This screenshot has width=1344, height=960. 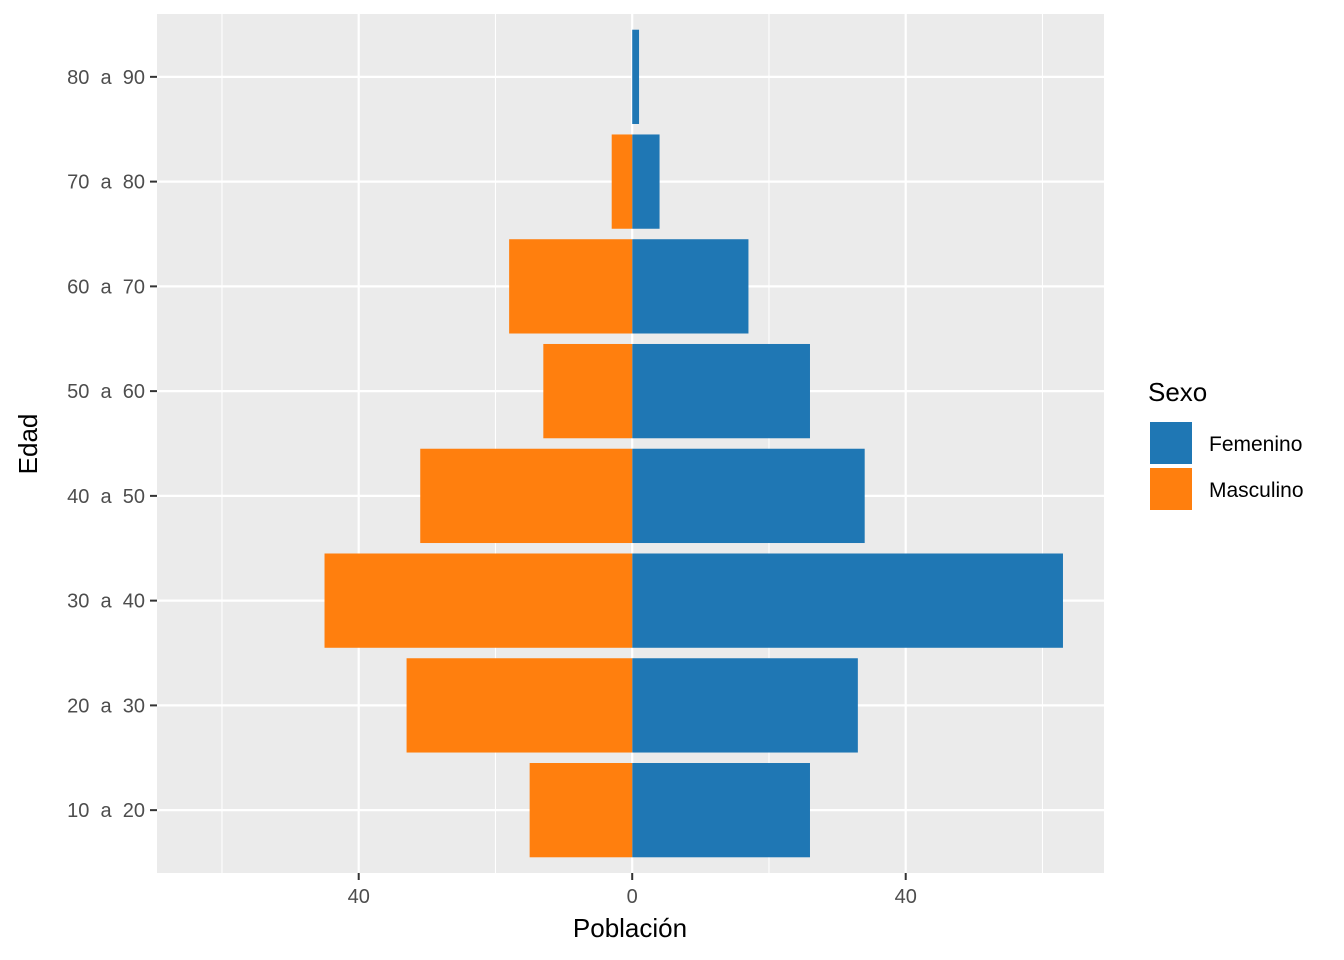 What do you see at coordinates (1256, 490) in the screenshot?
I see `legend-label-masculino: Masculino` at bounding box center [1256, 490].